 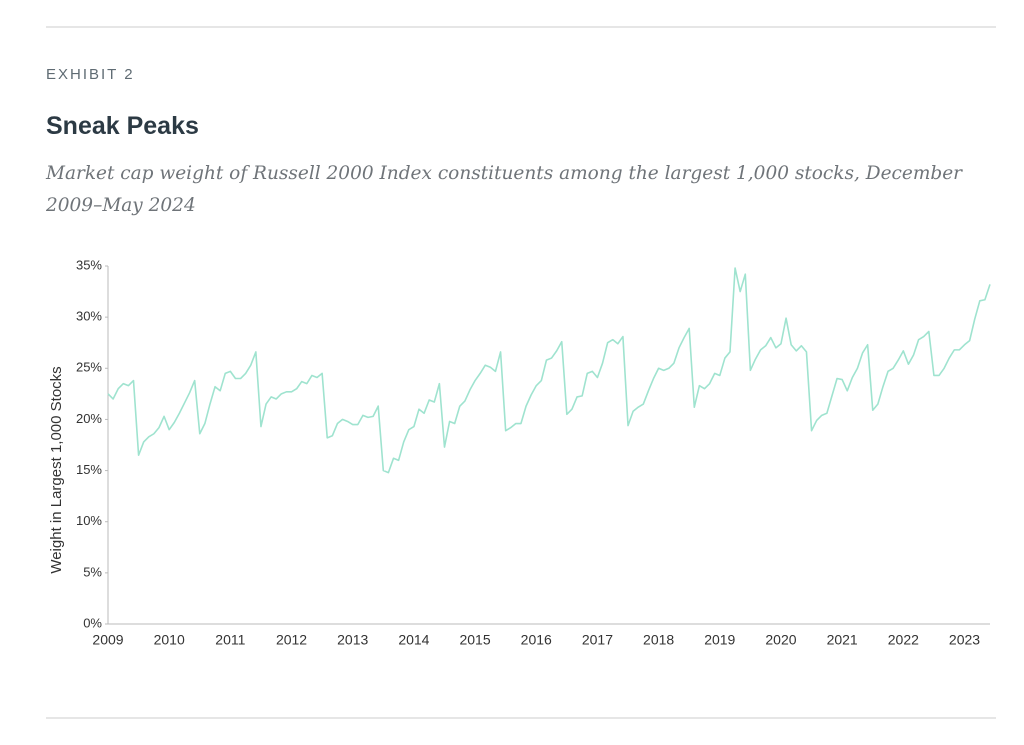 I want to click on x-tick-label: 2020, so click(x=780, y=640).